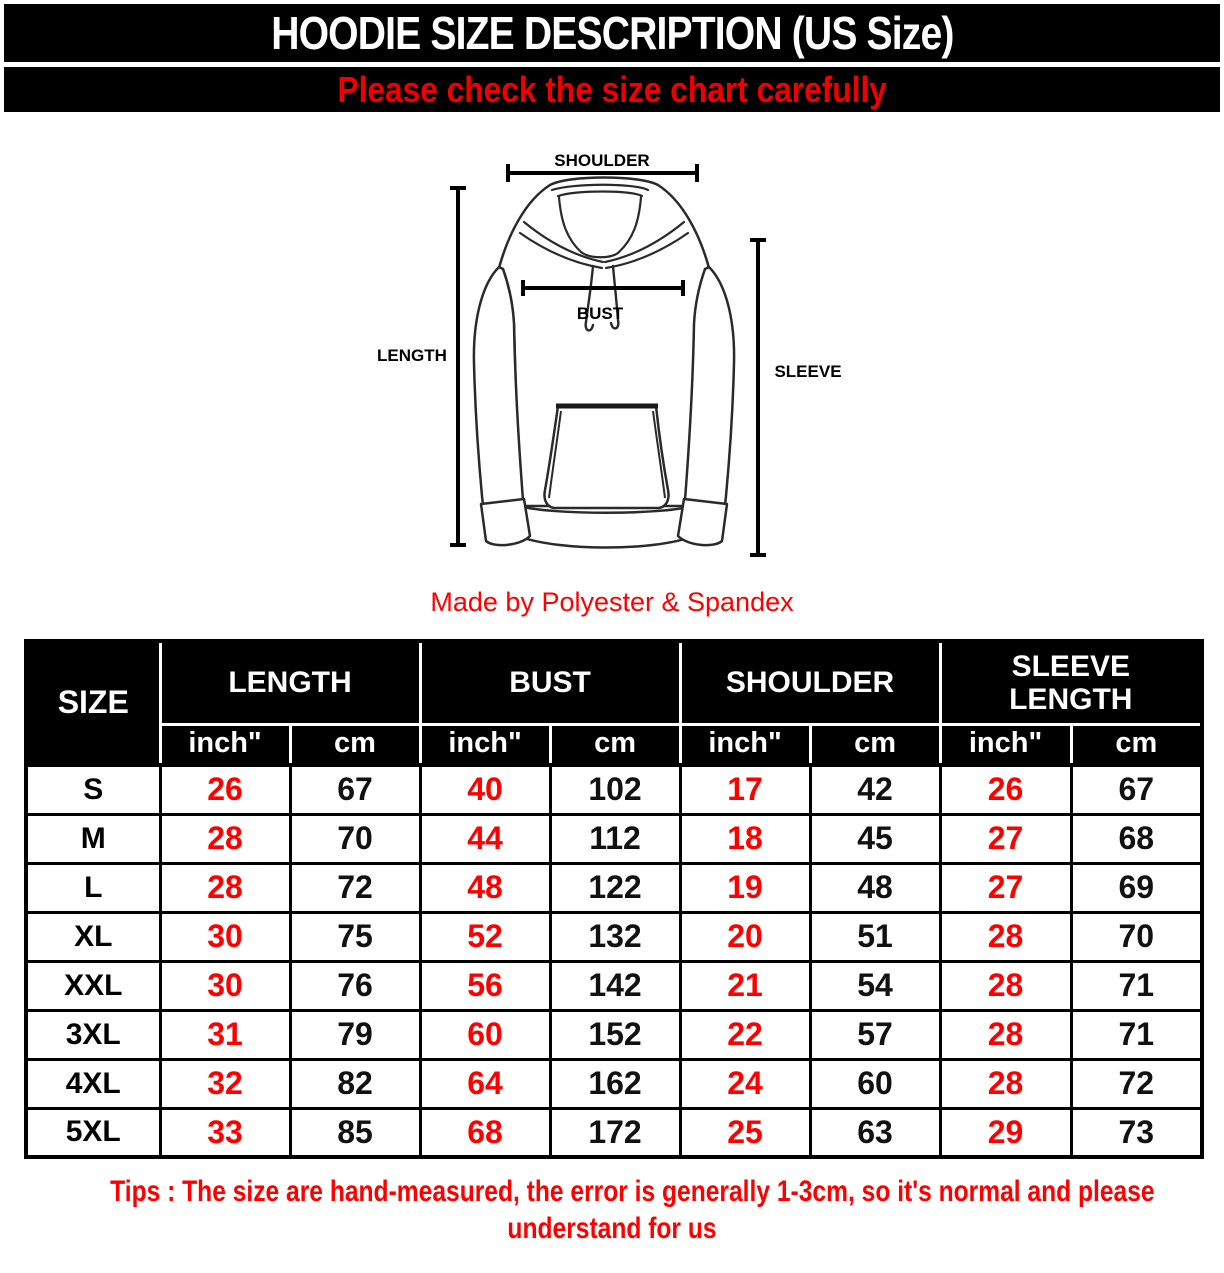  Describe the element at coordinates (485, 985) in the screenshot. I see `bust-inch-value: 56` at that location.